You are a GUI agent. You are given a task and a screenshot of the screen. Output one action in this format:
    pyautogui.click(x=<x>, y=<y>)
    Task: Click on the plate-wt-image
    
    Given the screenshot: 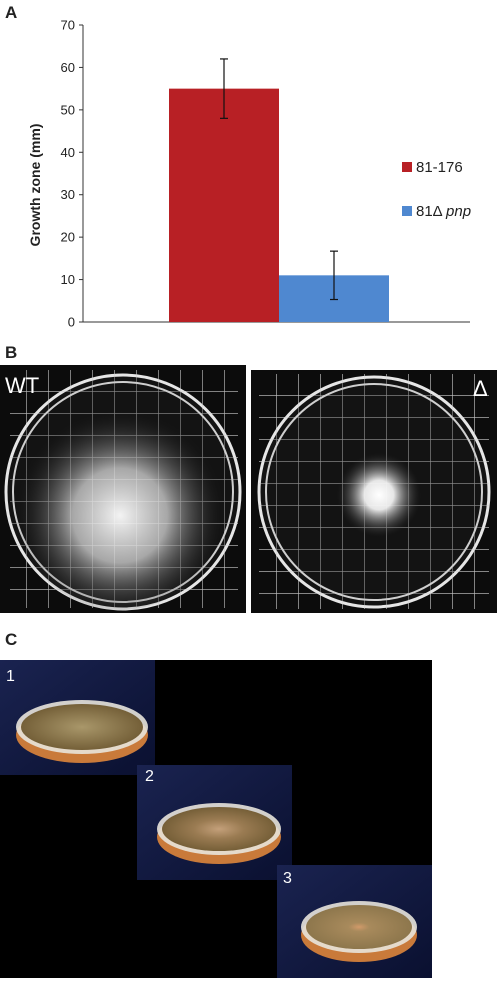 What is the action you would take?
    pyautogui.click(x=123, y=489)
    